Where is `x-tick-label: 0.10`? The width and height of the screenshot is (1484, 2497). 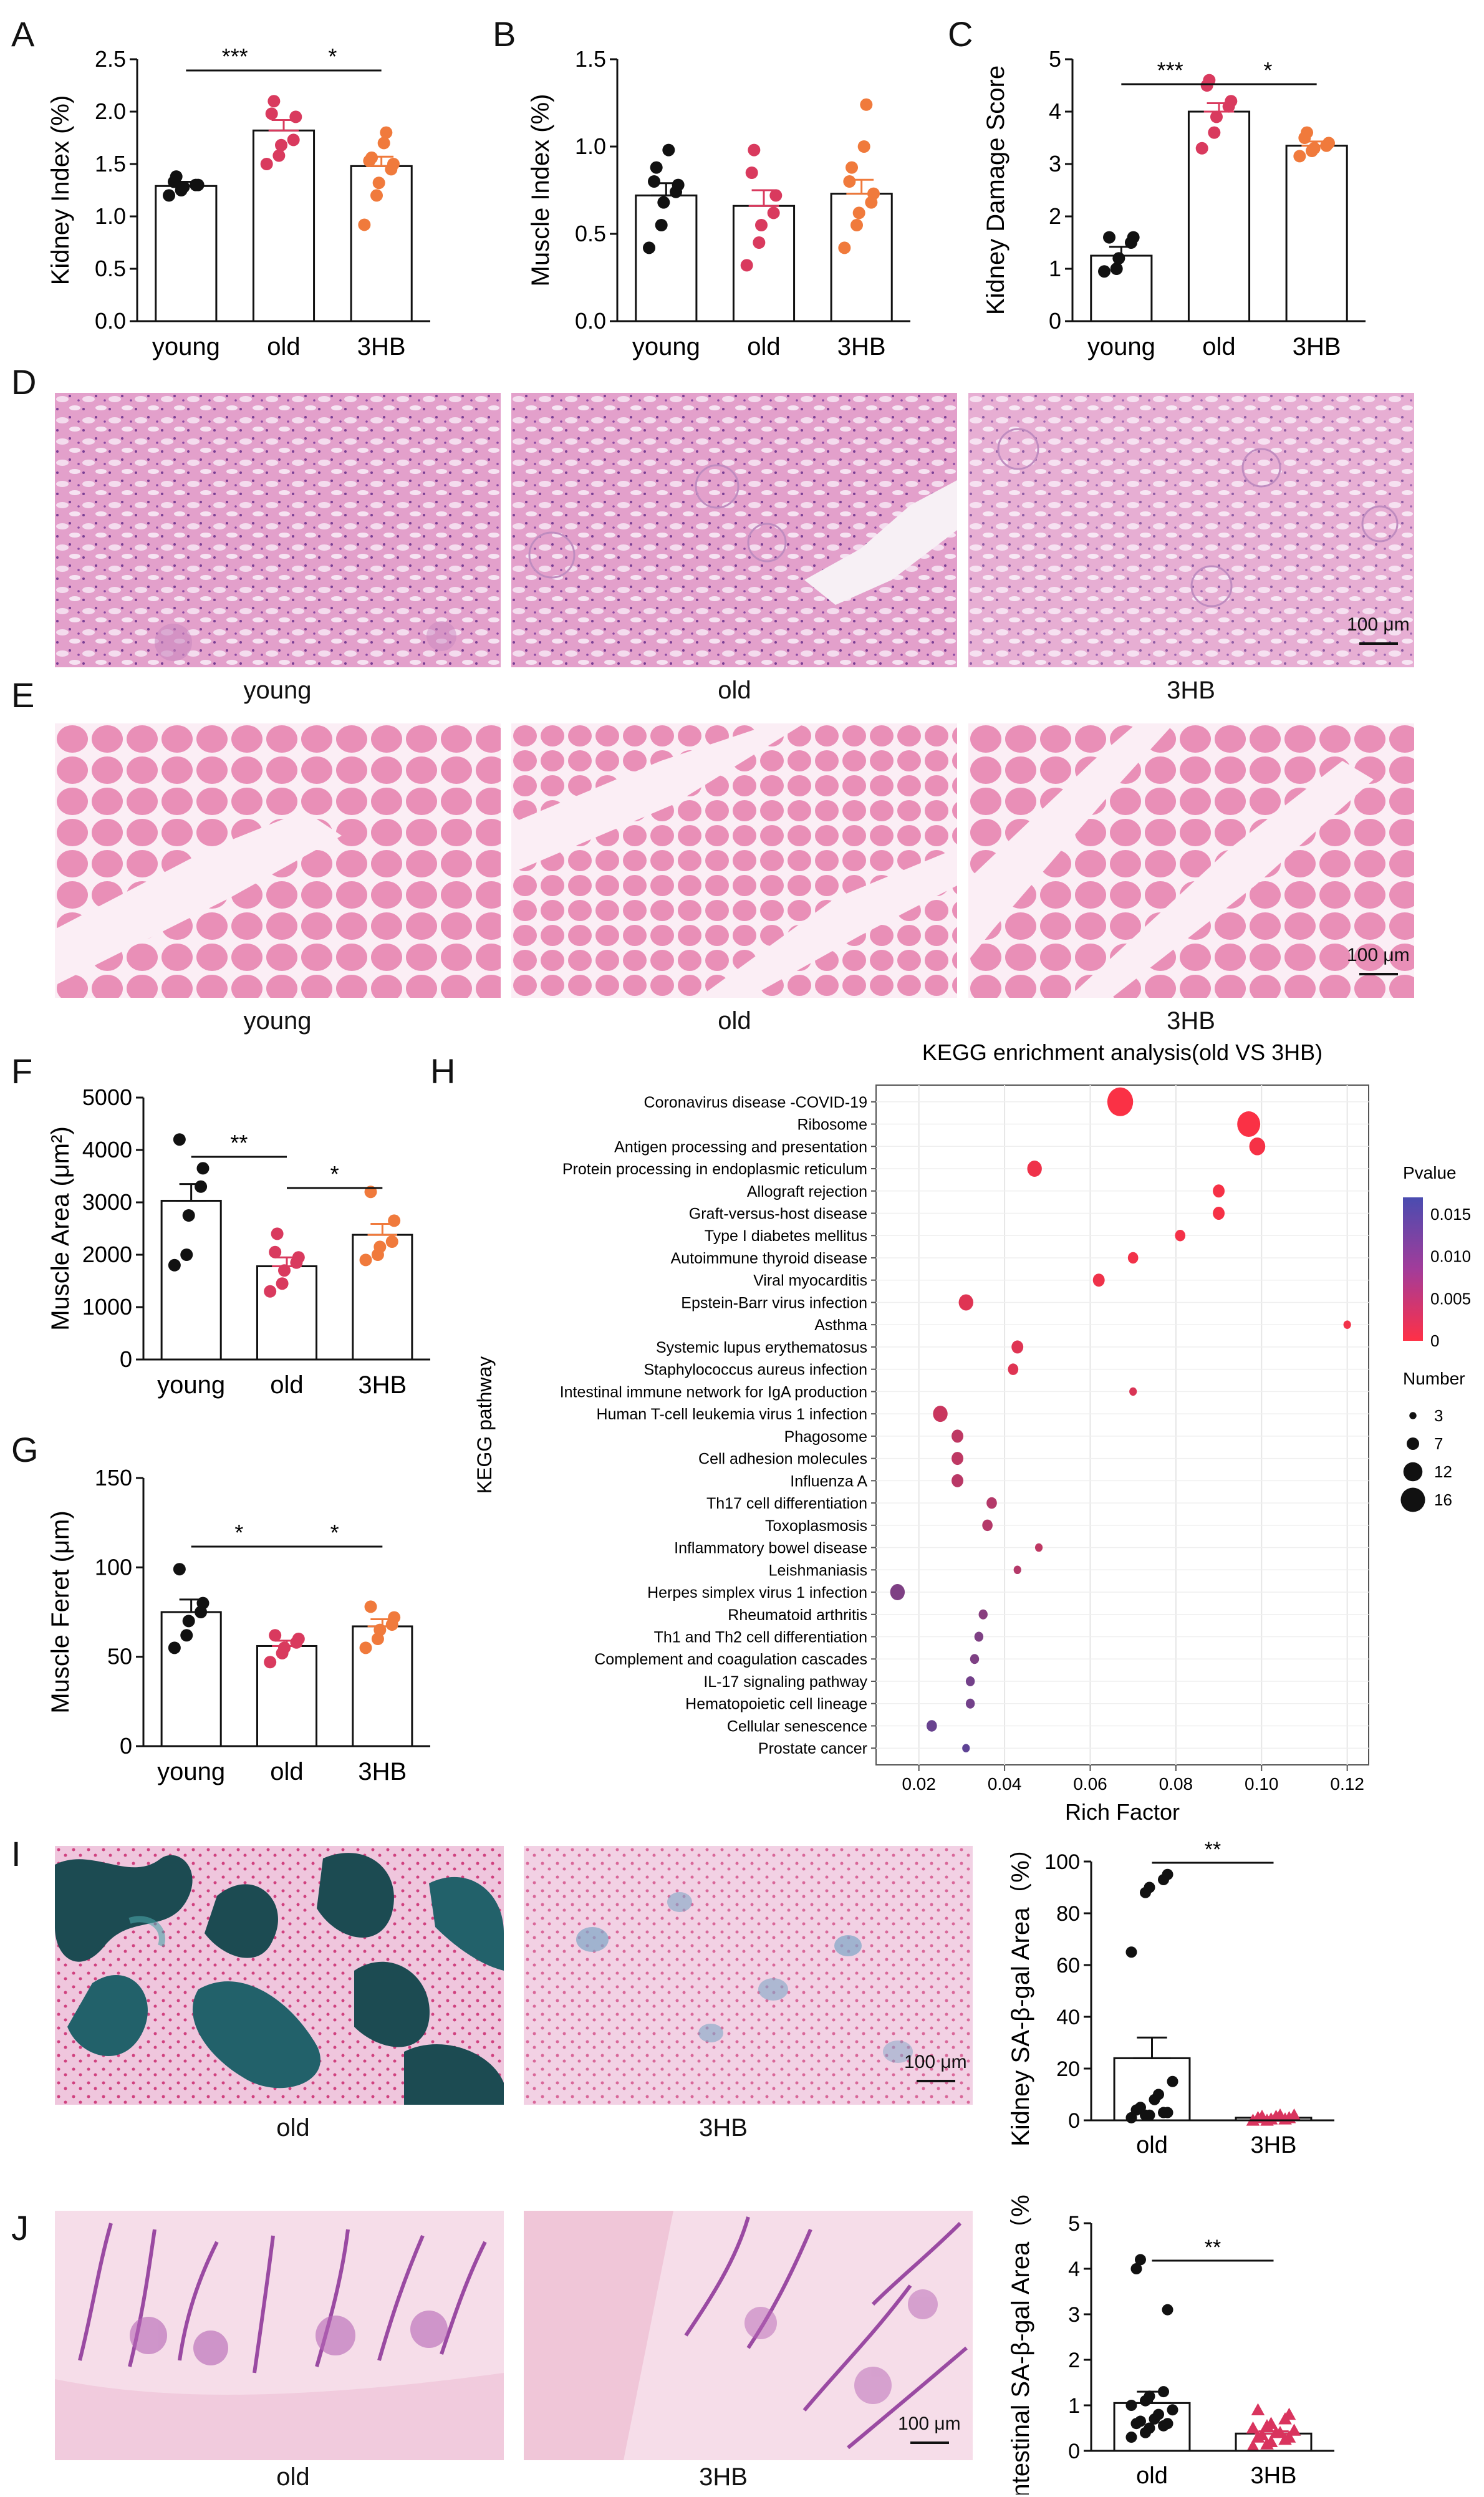
x-tick-label: 0.10 is located at coordinates (1261, 1784).